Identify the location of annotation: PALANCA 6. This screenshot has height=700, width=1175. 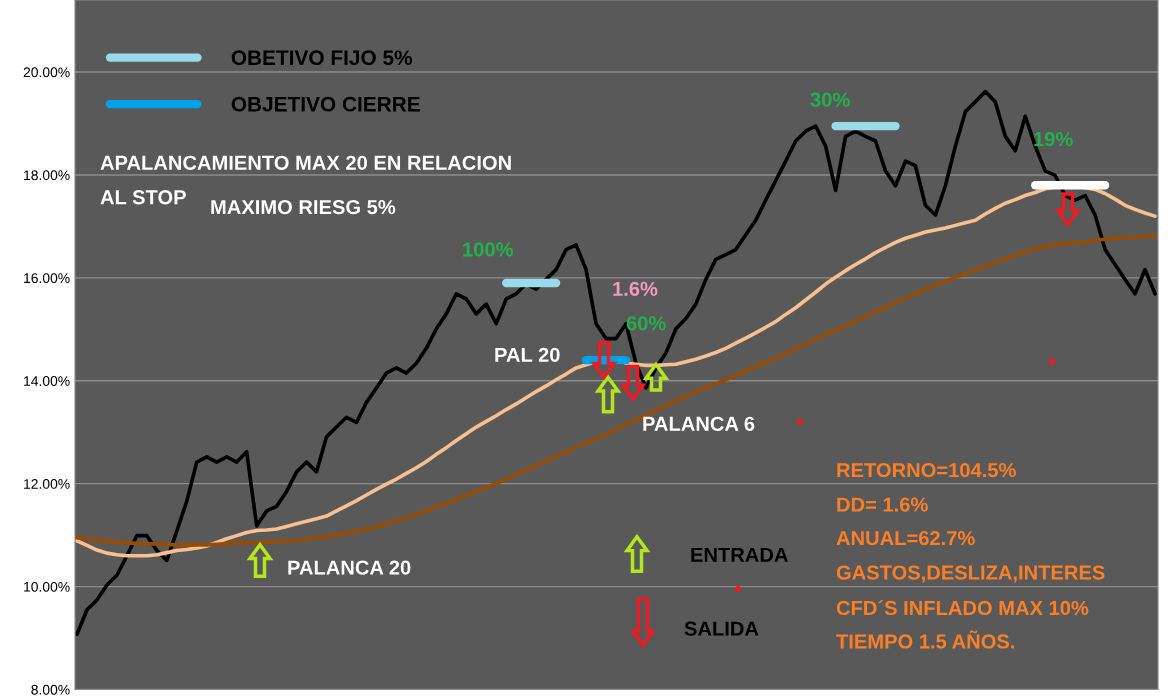
(699, 423).